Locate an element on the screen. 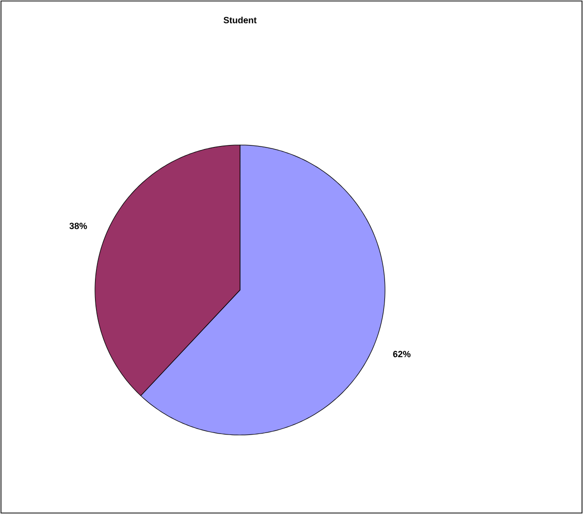 This screenshot has width=583, height=514. data-label: 38% is located at coordinates (78, 226).